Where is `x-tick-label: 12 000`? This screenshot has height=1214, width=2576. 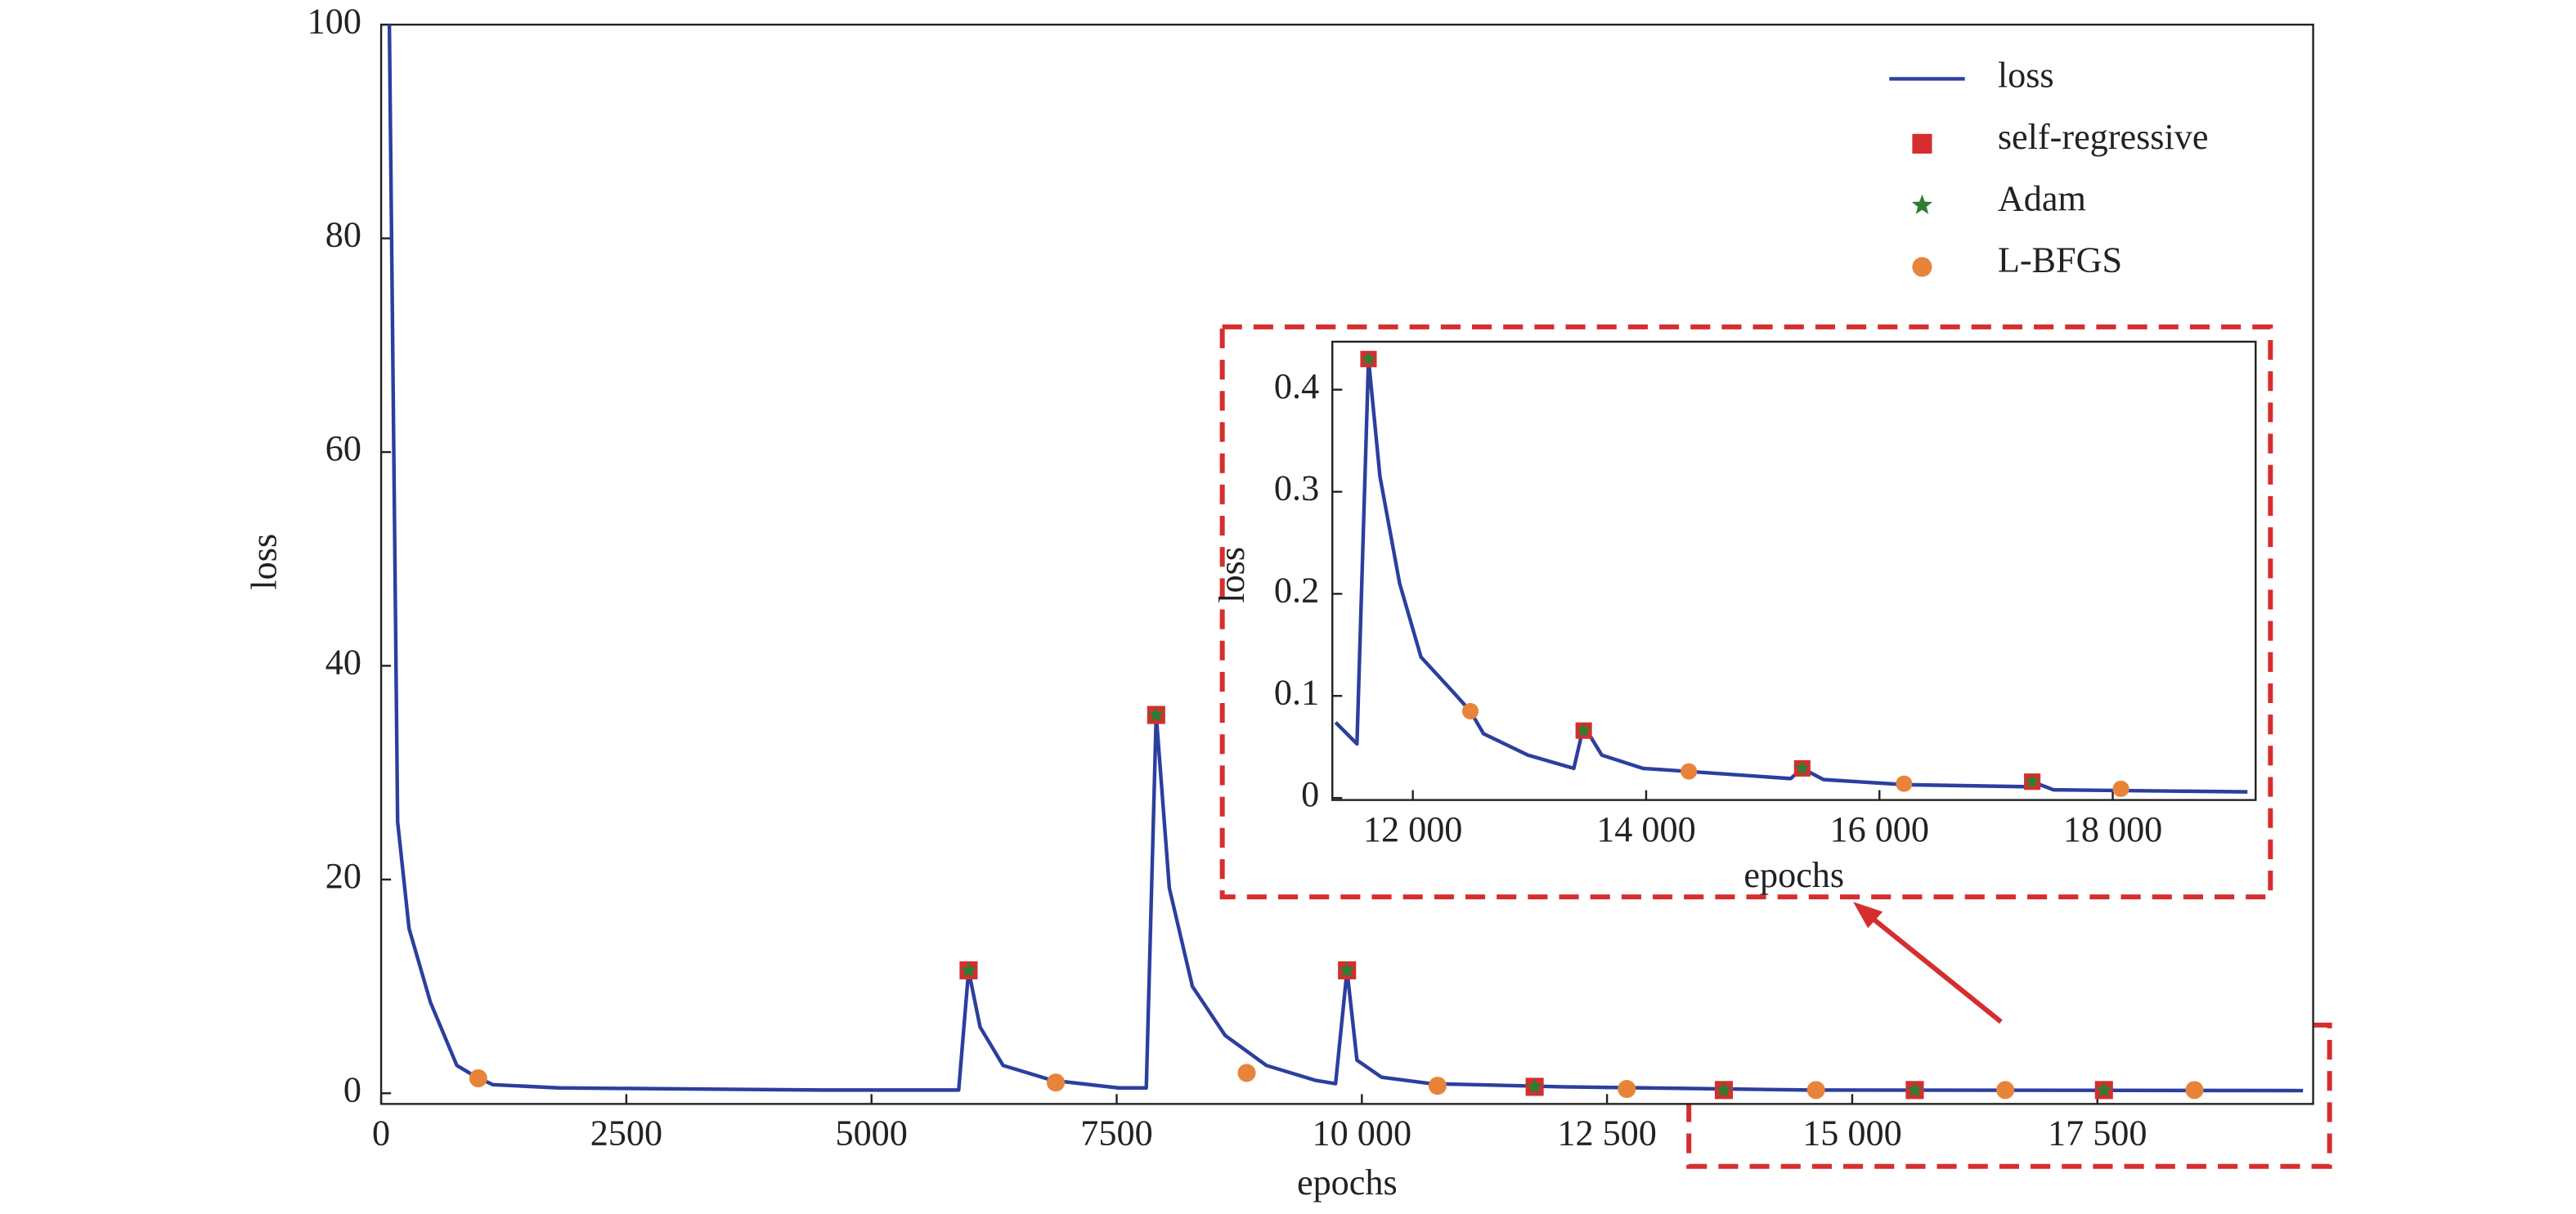
x-tick-label: 12 000 is located at coordinates (1413, 829).